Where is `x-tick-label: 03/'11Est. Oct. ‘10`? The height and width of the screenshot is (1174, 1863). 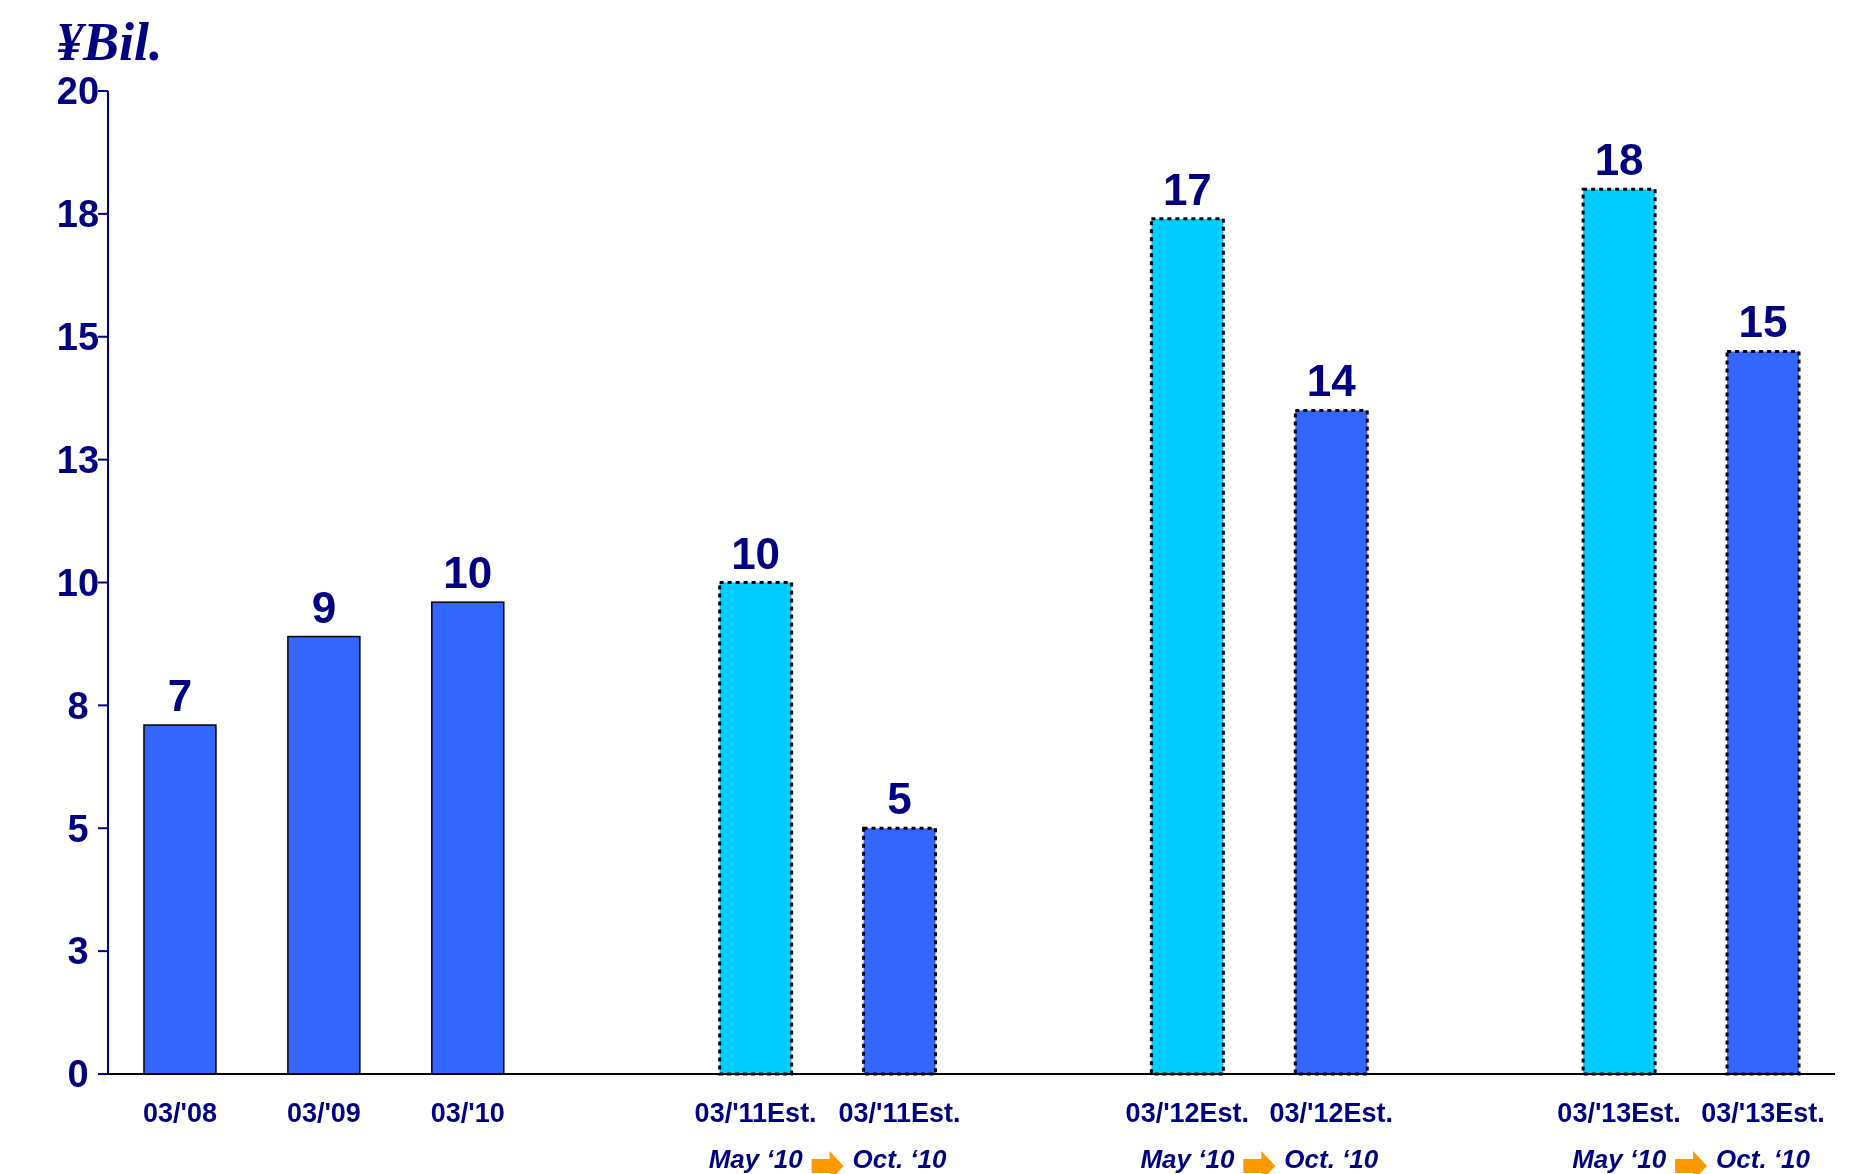 x-tick-label: 03/'11Est. Oct. ‘10 is located at coordinates (899, 1136).